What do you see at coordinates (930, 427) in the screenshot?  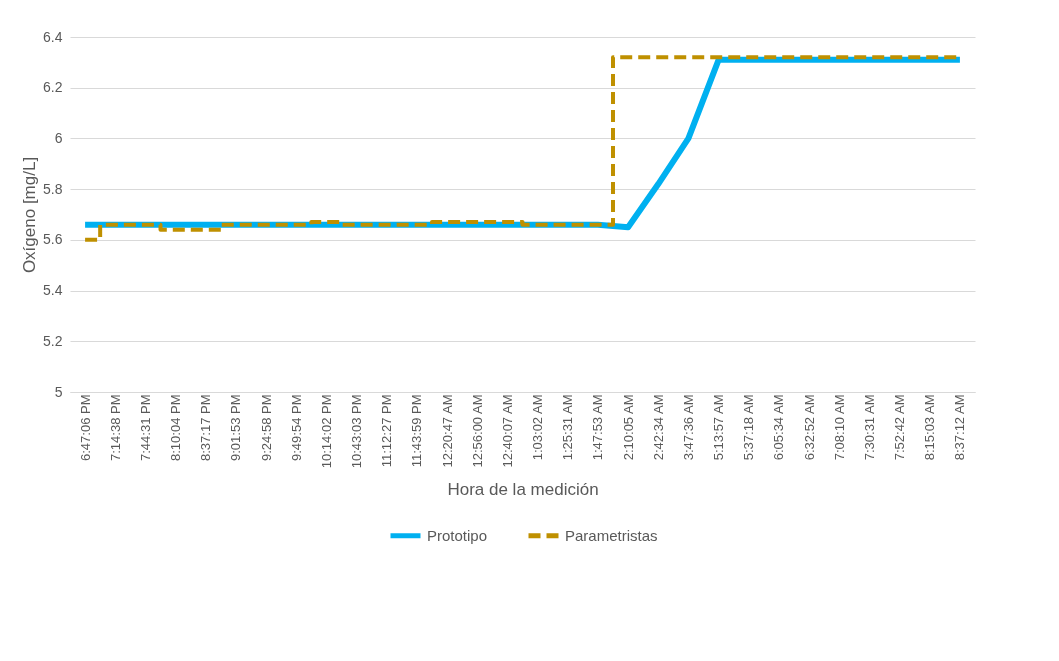 I see `x-tick-label: 8:15:03 AM` at bounding box center [930, 427].